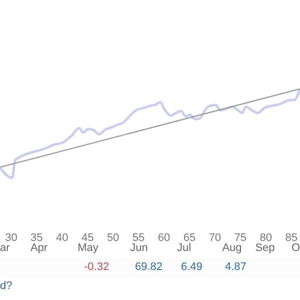  What do you see at coordinates (266, 238) in the screenshot?
I see `x-tick-label: 80` at bounding box center [266, 238].